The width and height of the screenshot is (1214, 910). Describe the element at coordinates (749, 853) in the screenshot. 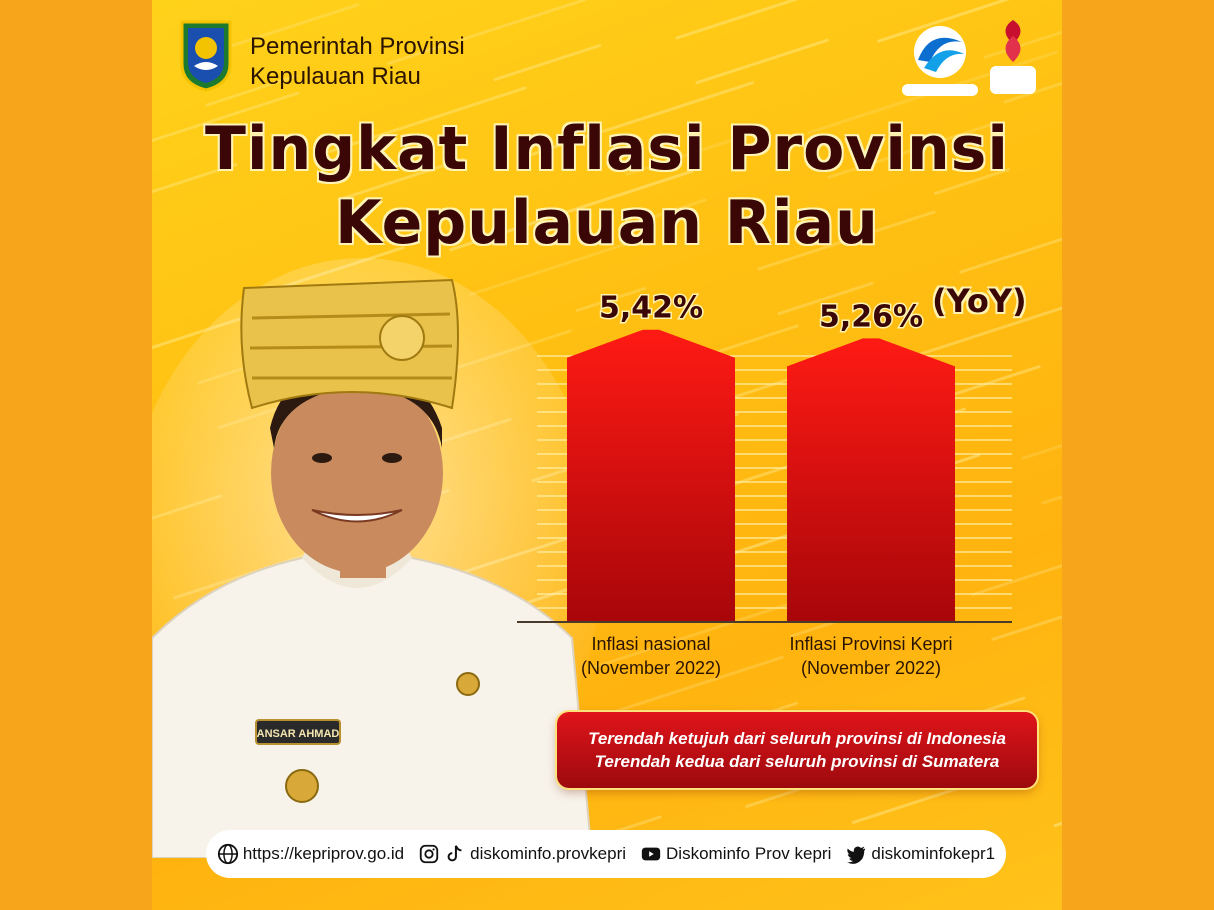

I see `youtube-text: Diskominfo Prov kepri` at that location.